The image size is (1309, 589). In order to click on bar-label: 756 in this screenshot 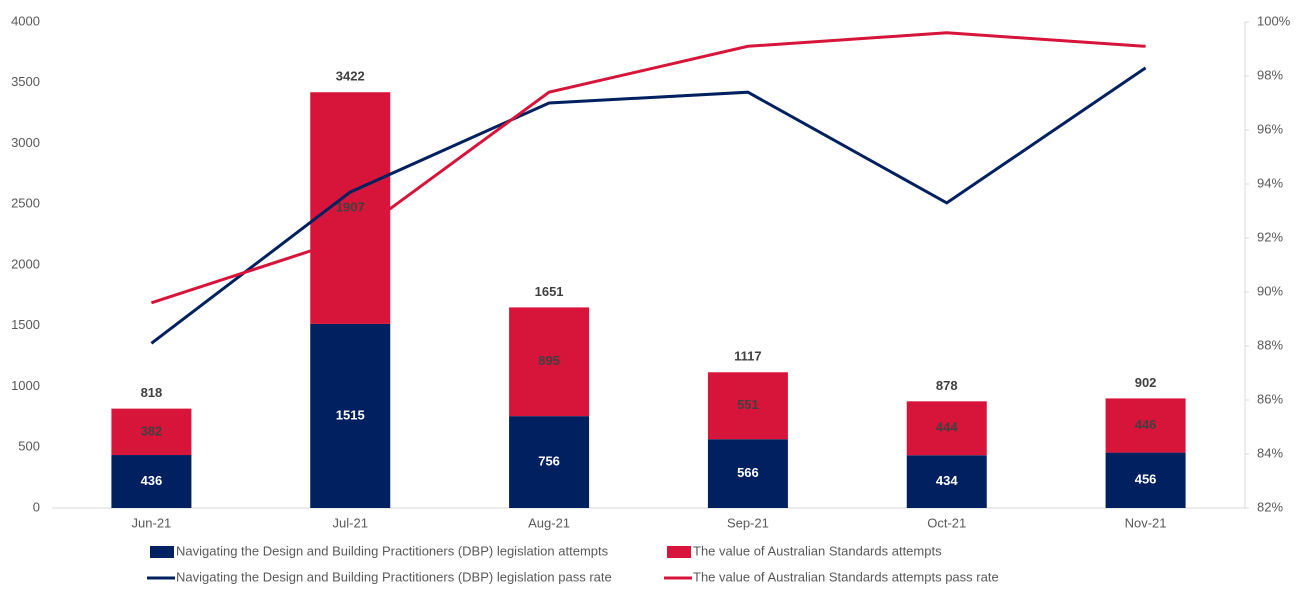, I will do `click(549, 461)`.